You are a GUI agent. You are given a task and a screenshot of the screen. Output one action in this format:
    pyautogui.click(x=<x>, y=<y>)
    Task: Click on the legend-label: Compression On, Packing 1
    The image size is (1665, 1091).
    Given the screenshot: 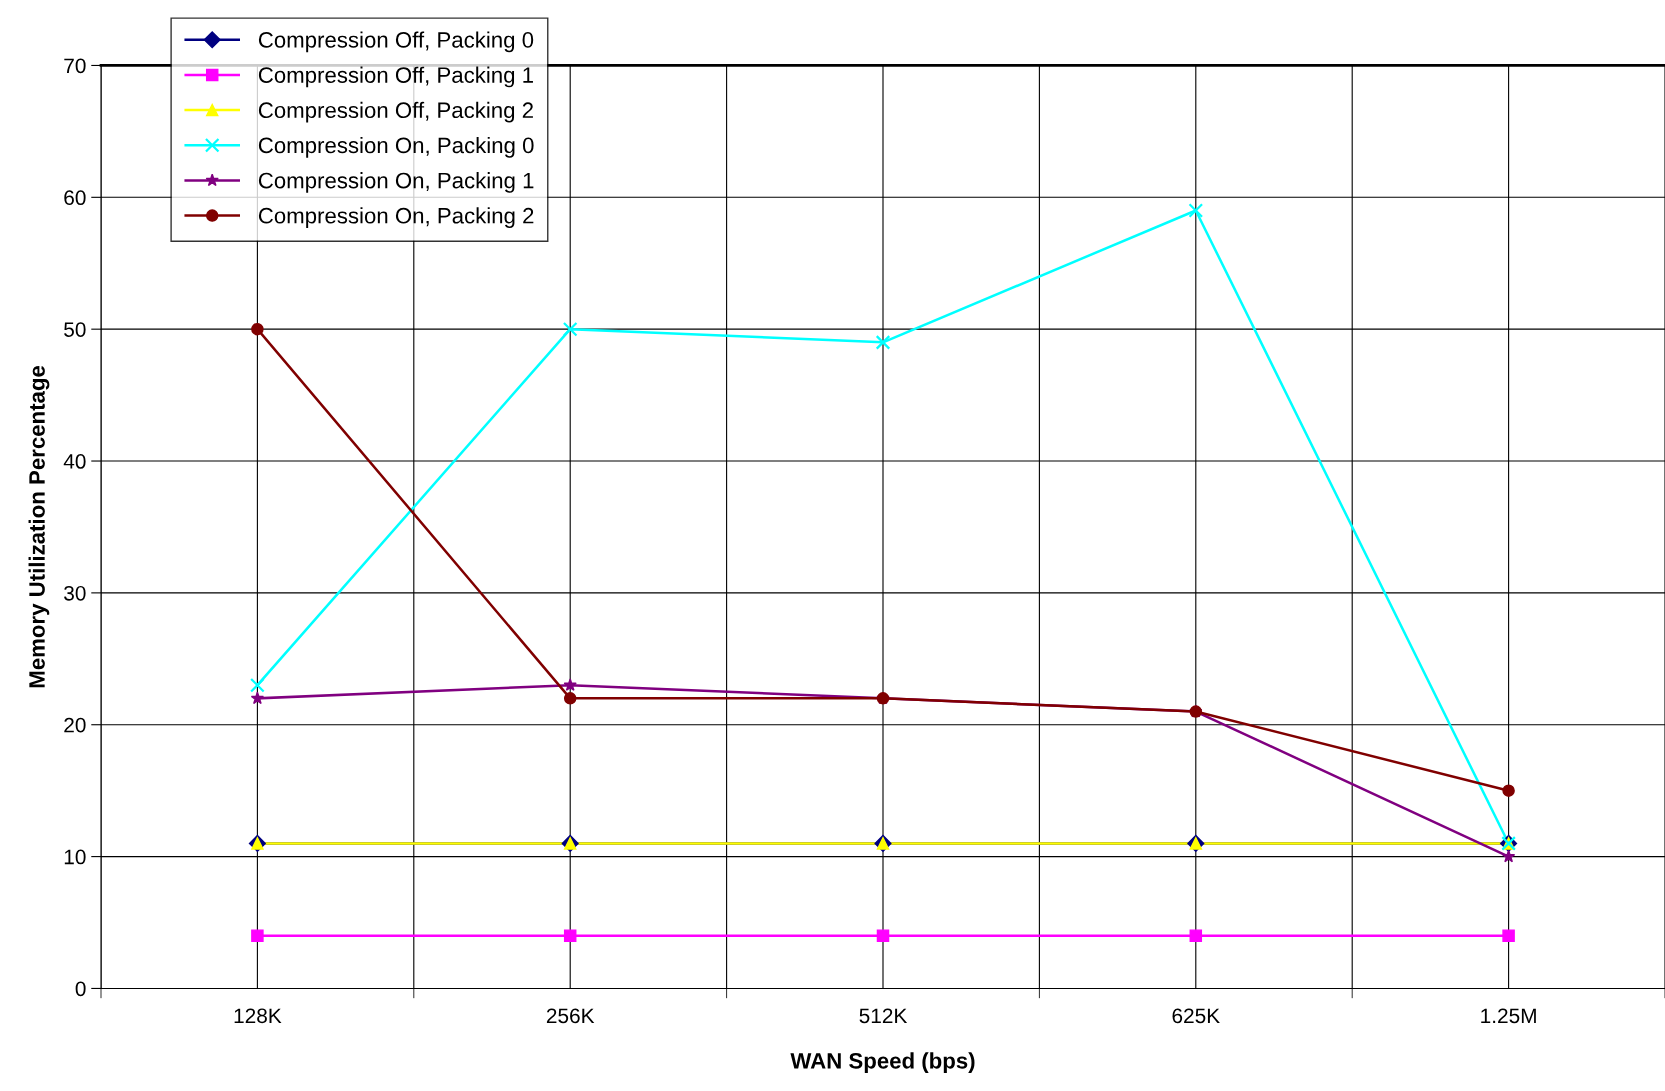 What is the action you would take?
    pyautogui.click(x=396, y=182)
    